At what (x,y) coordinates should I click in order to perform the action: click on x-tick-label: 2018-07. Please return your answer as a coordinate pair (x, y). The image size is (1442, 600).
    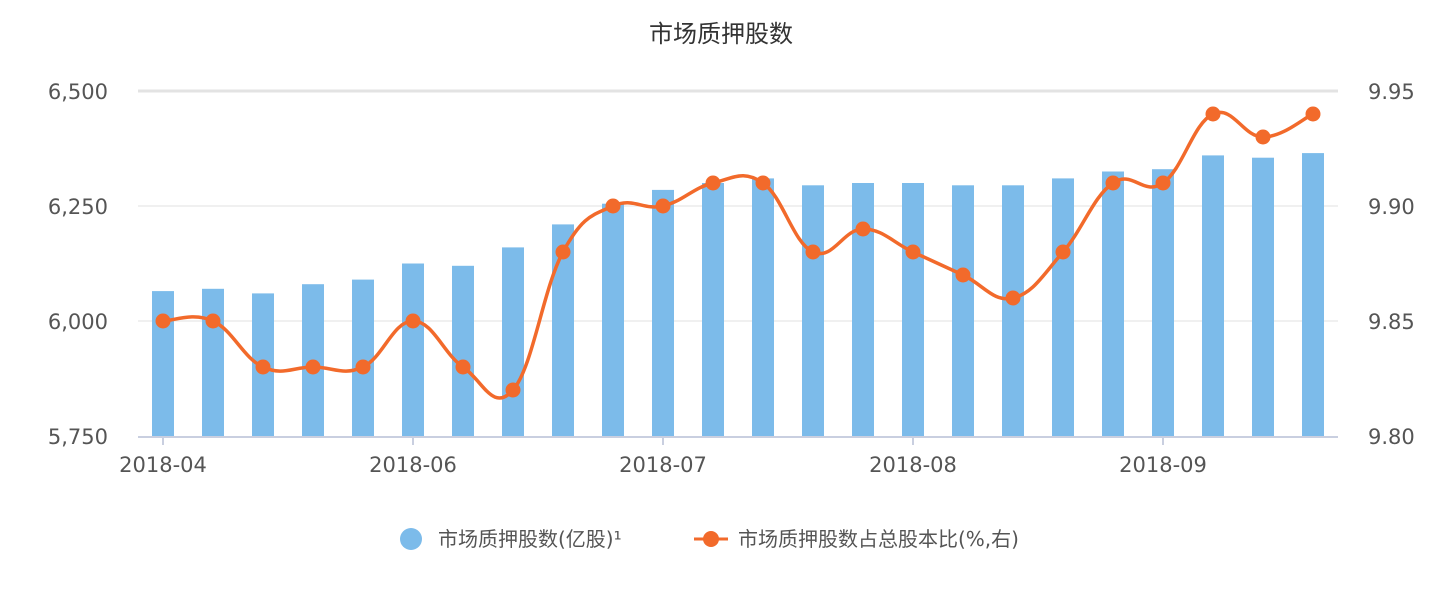
    Looking at the image, I should click on (663, 465).